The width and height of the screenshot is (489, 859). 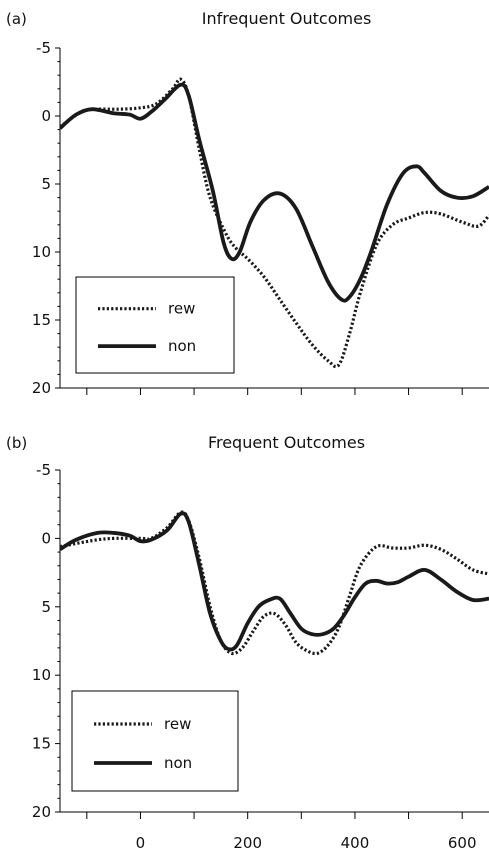 What do you see at coordinates (462, 843) in the screenshot?
I see `x-tick-label: 600` at bounding box center [462, 843].